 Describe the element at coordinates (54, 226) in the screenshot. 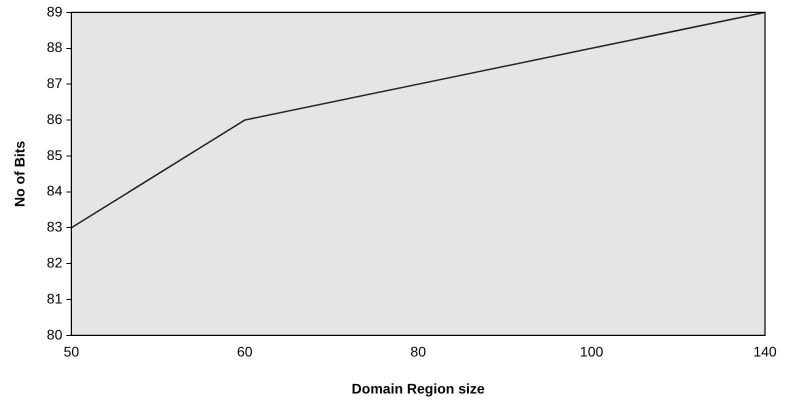

I see `y-tick-label: 83` at that location.